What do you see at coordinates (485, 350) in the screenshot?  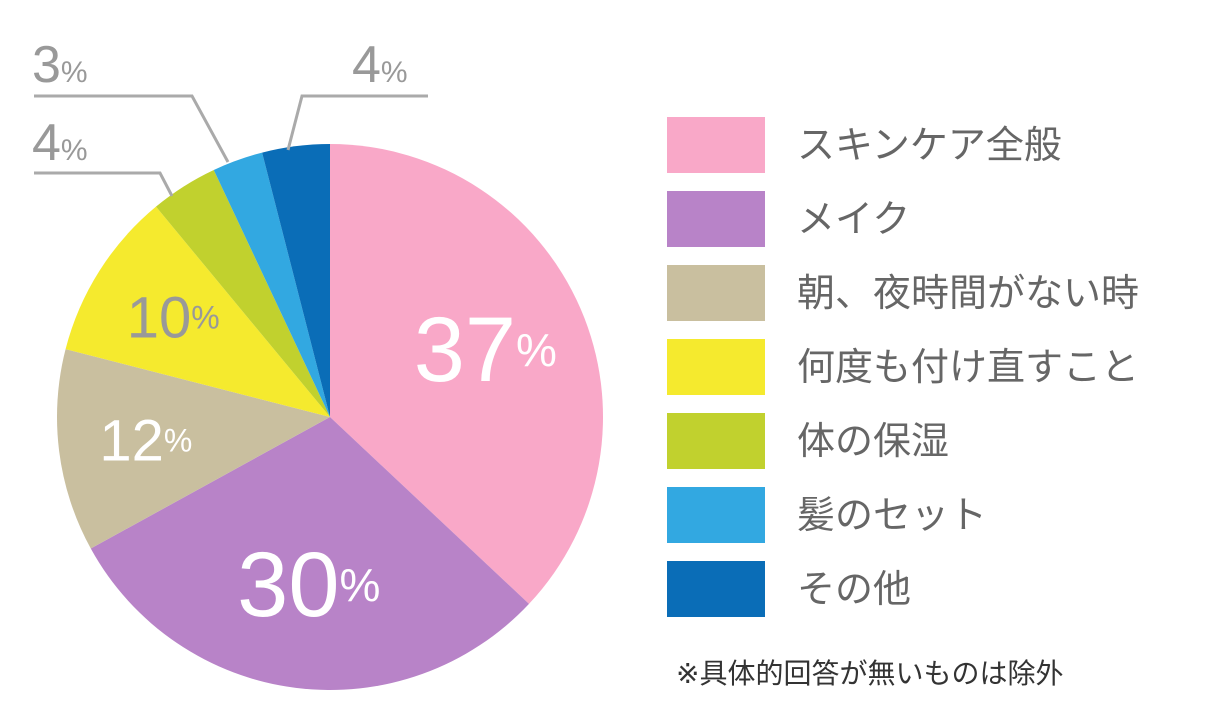 I see `slice-label: 37%` at bounding box center [485, 350].